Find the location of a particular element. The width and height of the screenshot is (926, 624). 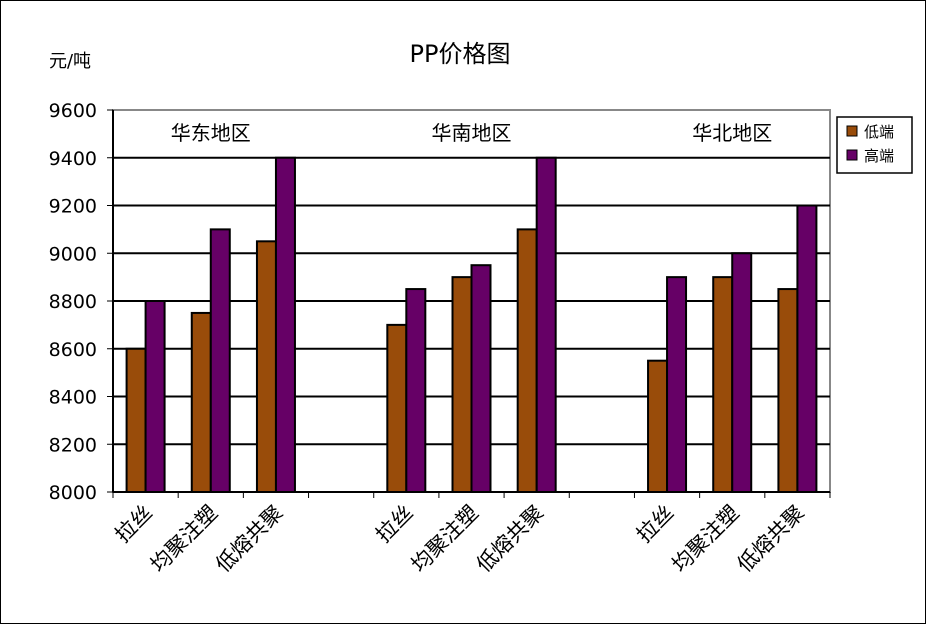

region-label: 华北地区 is located at coordinates (732, 133).